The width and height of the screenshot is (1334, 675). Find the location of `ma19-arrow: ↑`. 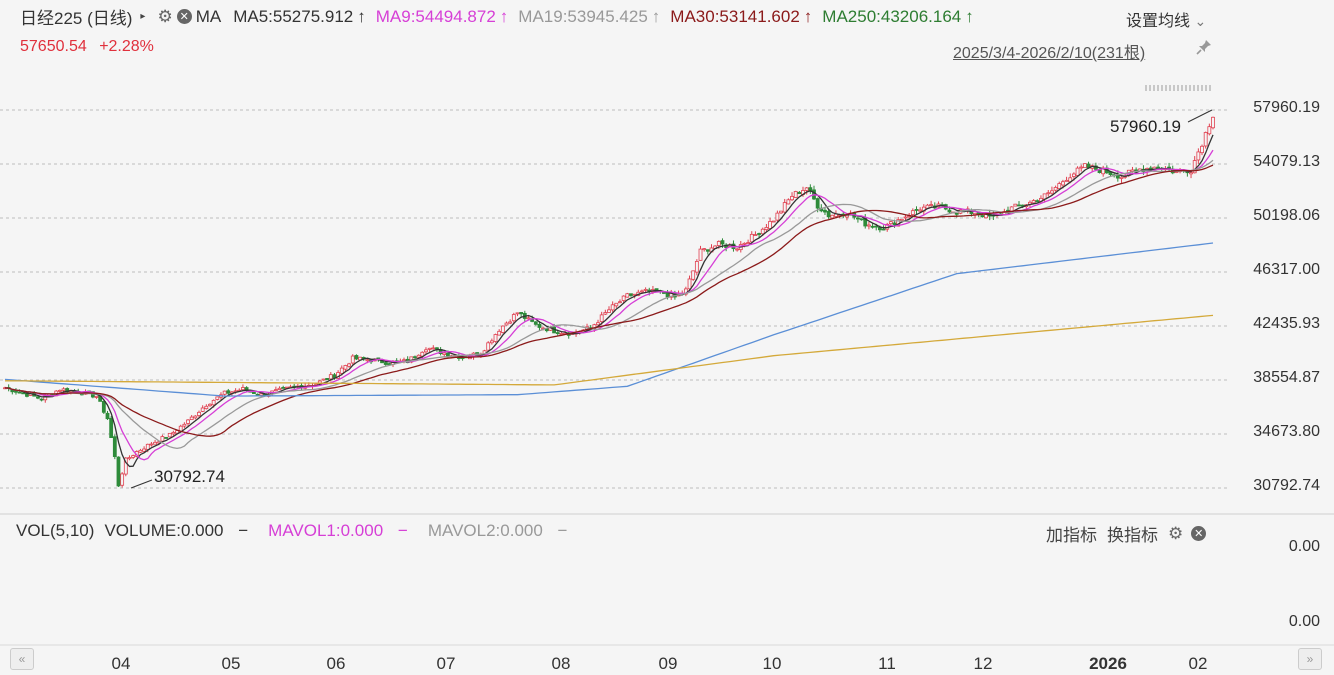

ma19-arrow: ↑ is located at coordinates (656, 16).